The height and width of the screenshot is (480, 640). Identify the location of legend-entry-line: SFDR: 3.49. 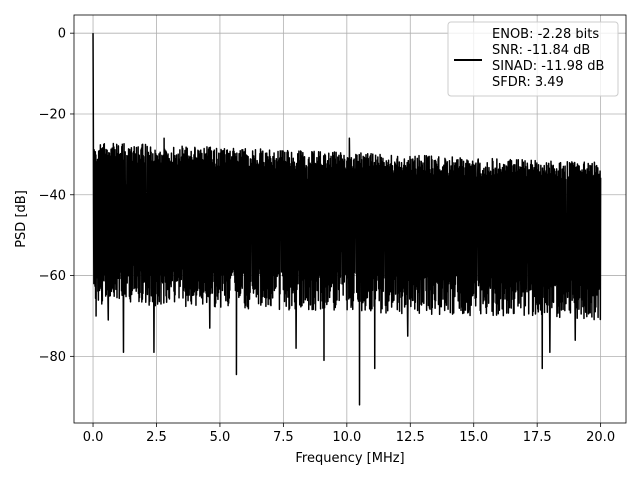
(528, 82).